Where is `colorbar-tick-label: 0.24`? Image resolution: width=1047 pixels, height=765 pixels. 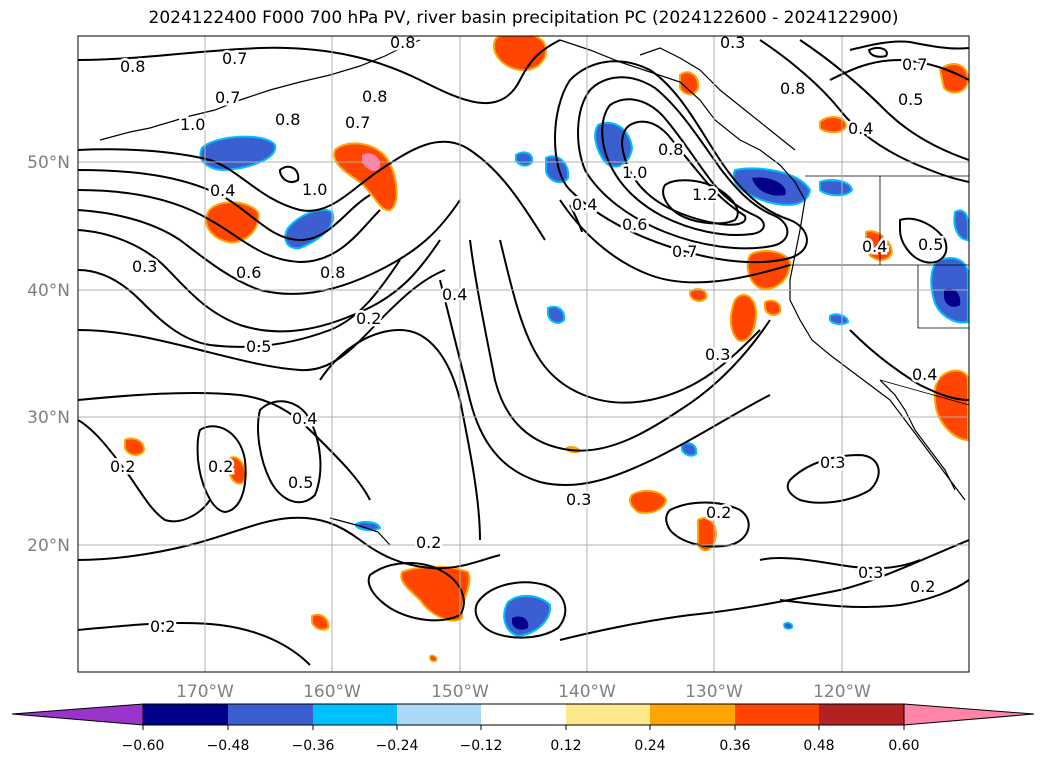
colorbar-tick-label: 0.24 is located at coordinates (649, 746).